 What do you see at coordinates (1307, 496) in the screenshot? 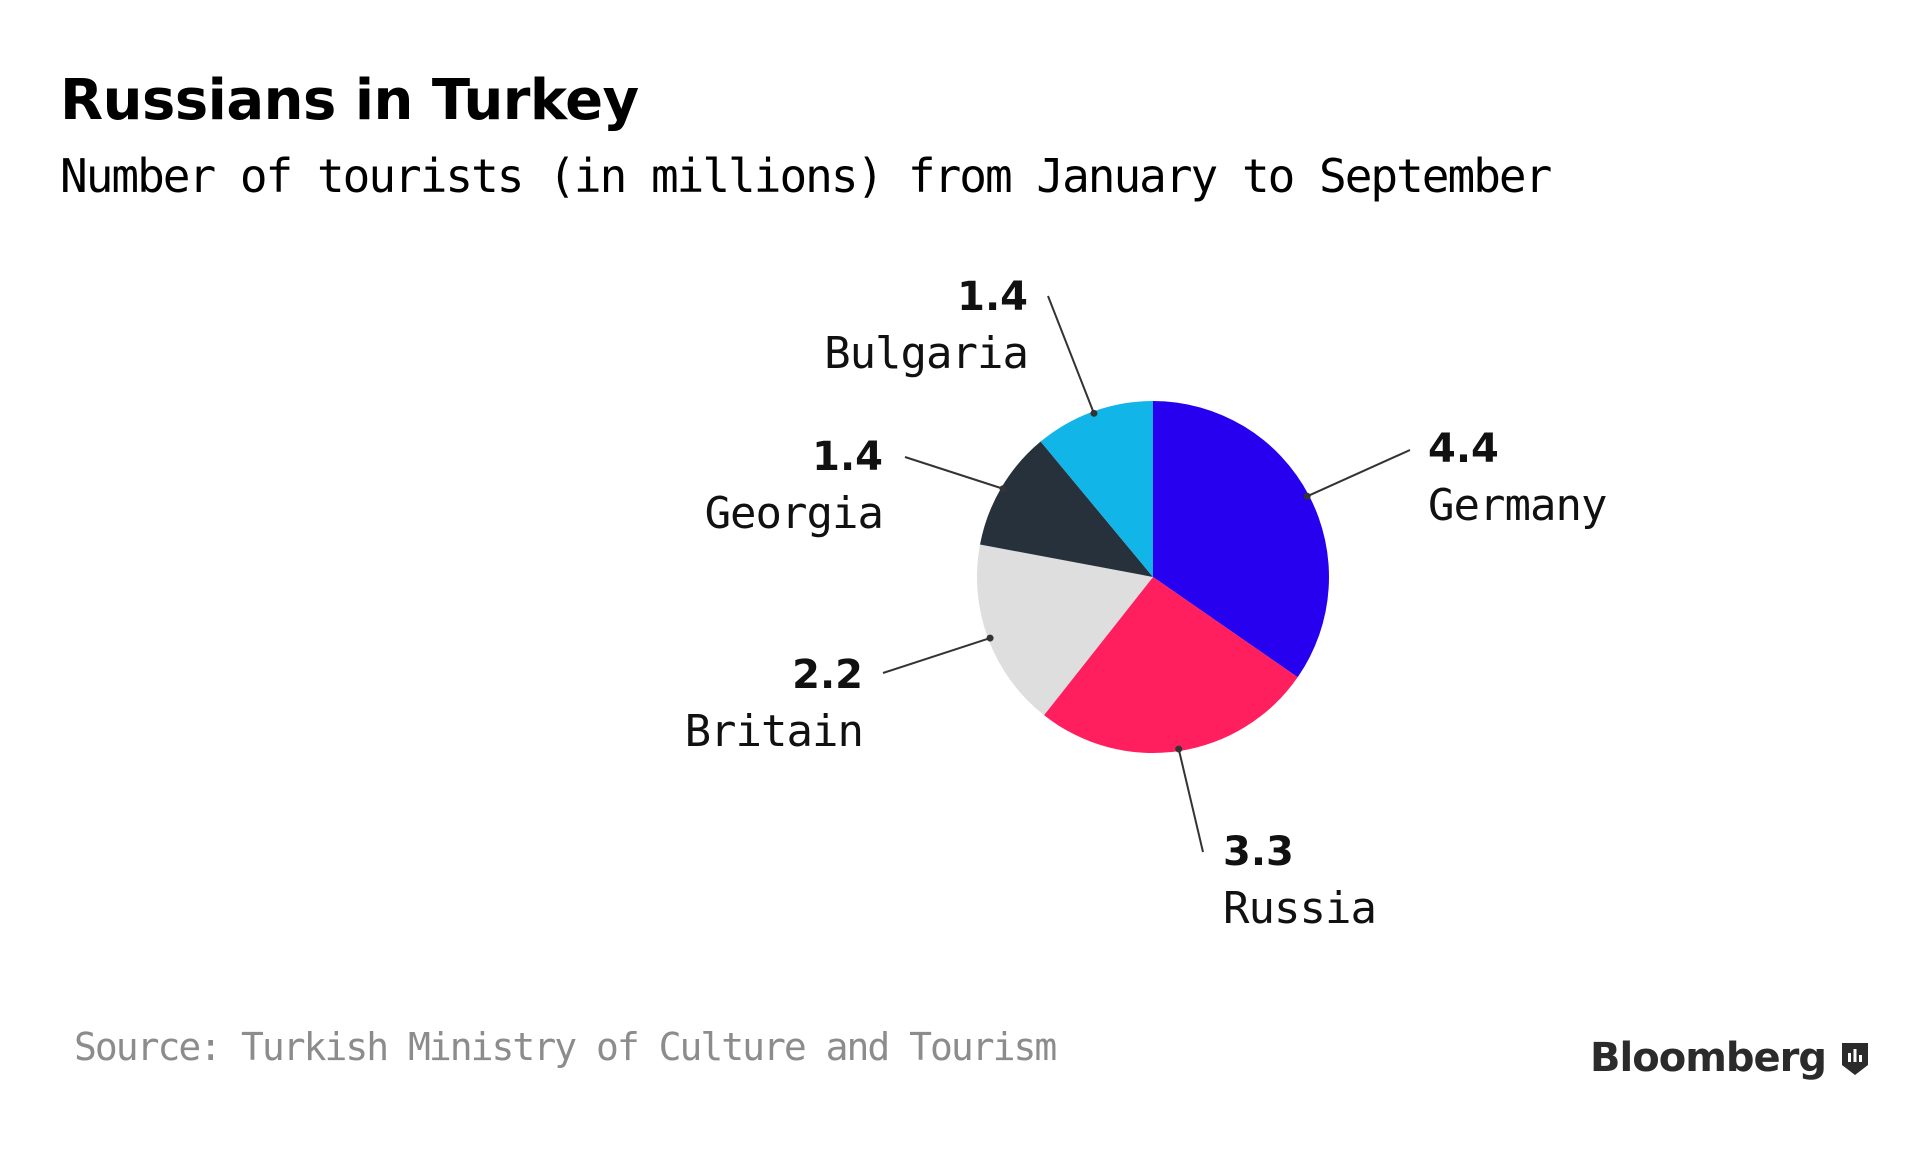
I see `leader-dot-germany` at bounding box center [1307, 496].